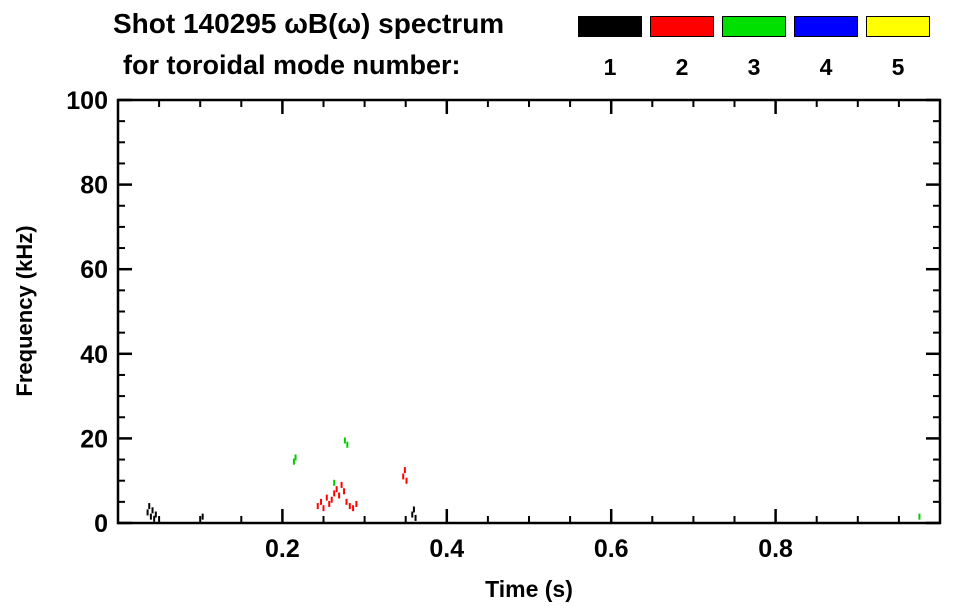 This screenshot has width=963, height=615. Describe the element at coordinates (94, 355) in the screenshot. I see `y-tick-label: 40` at that location.